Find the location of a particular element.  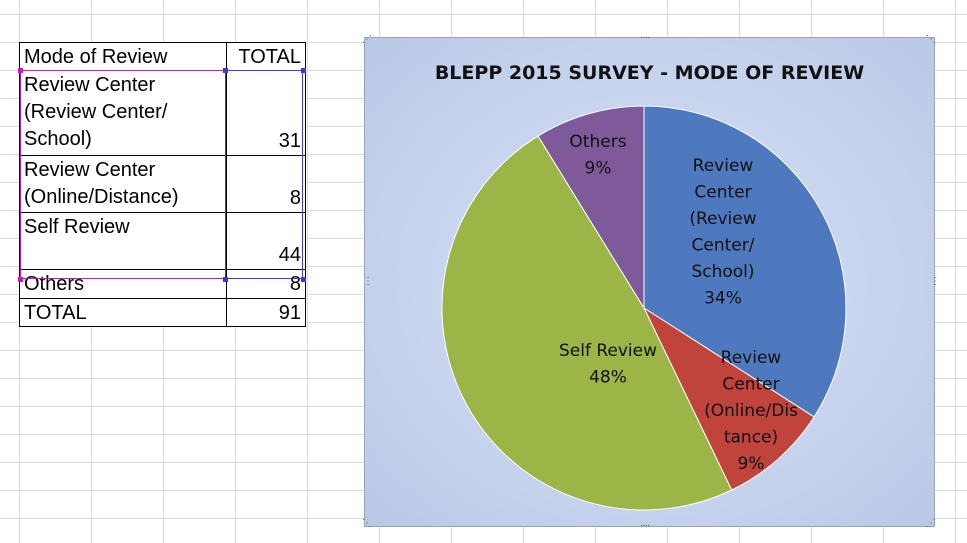

slice-name-label: tance) is located at coordinates (751, 438).